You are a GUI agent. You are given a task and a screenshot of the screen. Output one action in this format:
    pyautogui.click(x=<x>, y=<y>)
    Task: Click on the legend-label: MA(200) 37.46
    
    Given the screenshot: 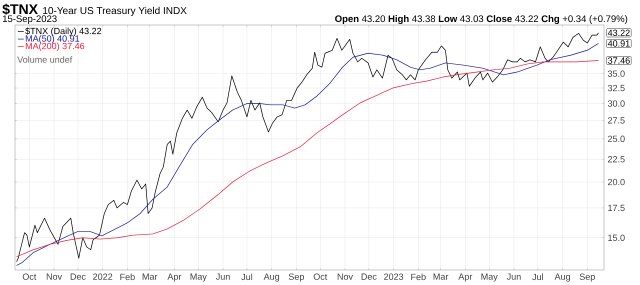 What is the action you would take?
    pyautogui.click(x=55, y=46)
    